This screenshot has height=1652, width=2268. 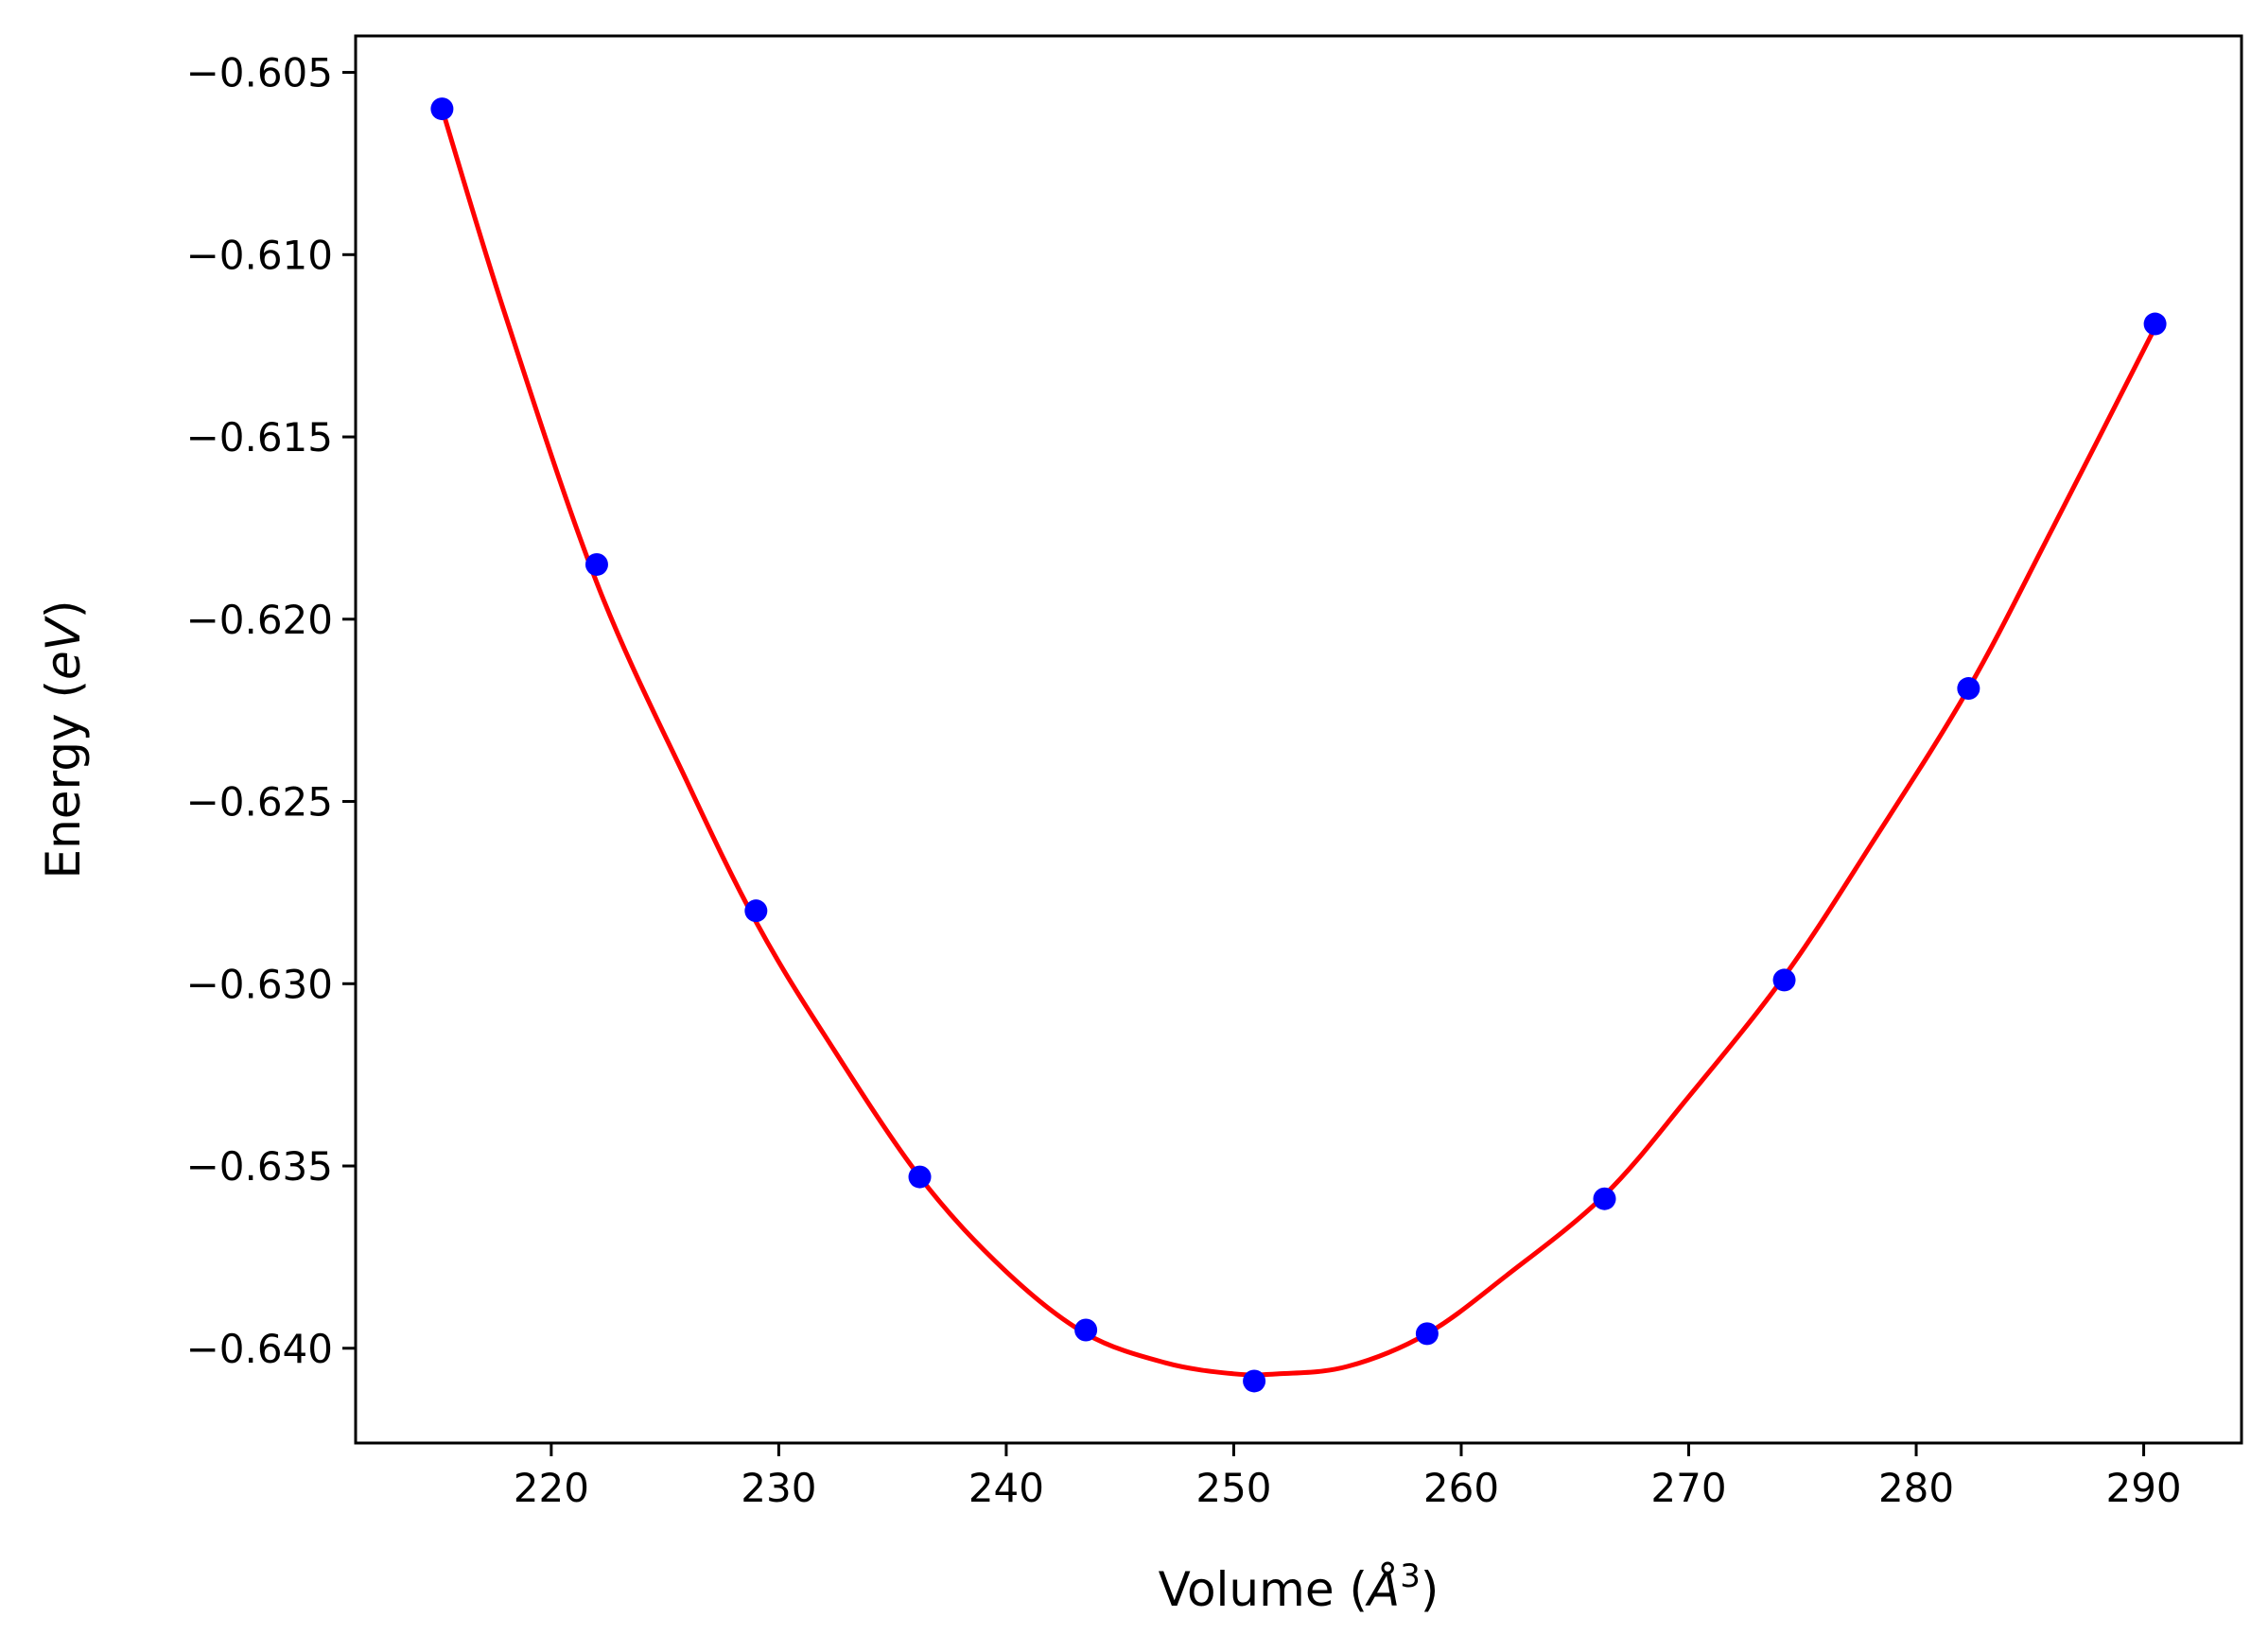 I want to click on y-tick-label: −0.615, so click(x=259, y=438).